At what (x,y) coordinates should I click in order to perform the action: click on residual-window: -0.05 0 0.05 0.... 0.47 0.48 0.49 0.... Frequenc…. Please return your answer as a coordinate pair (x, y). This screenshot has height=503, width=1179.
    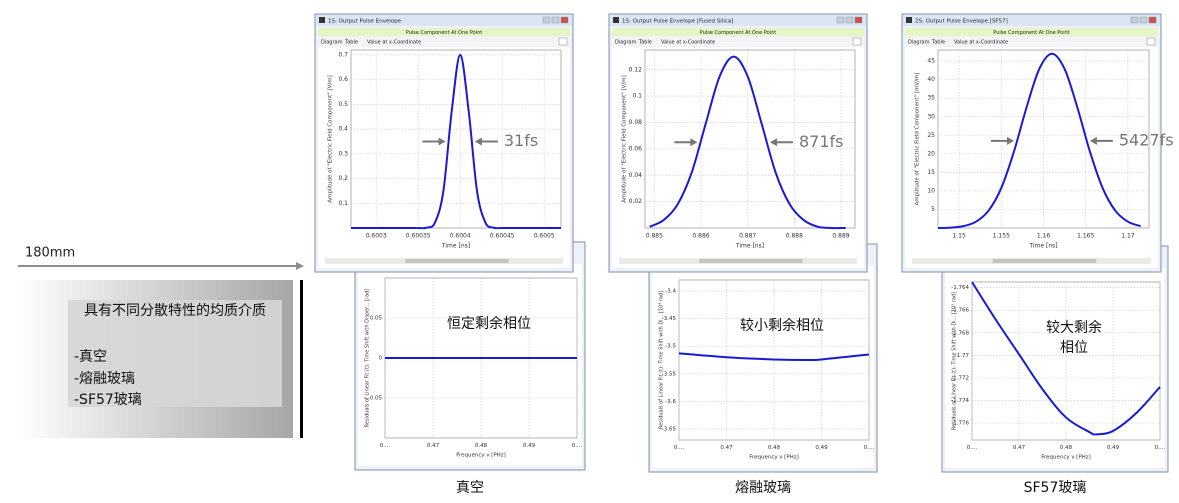
    Looking at the image, I should click on (470, 356).